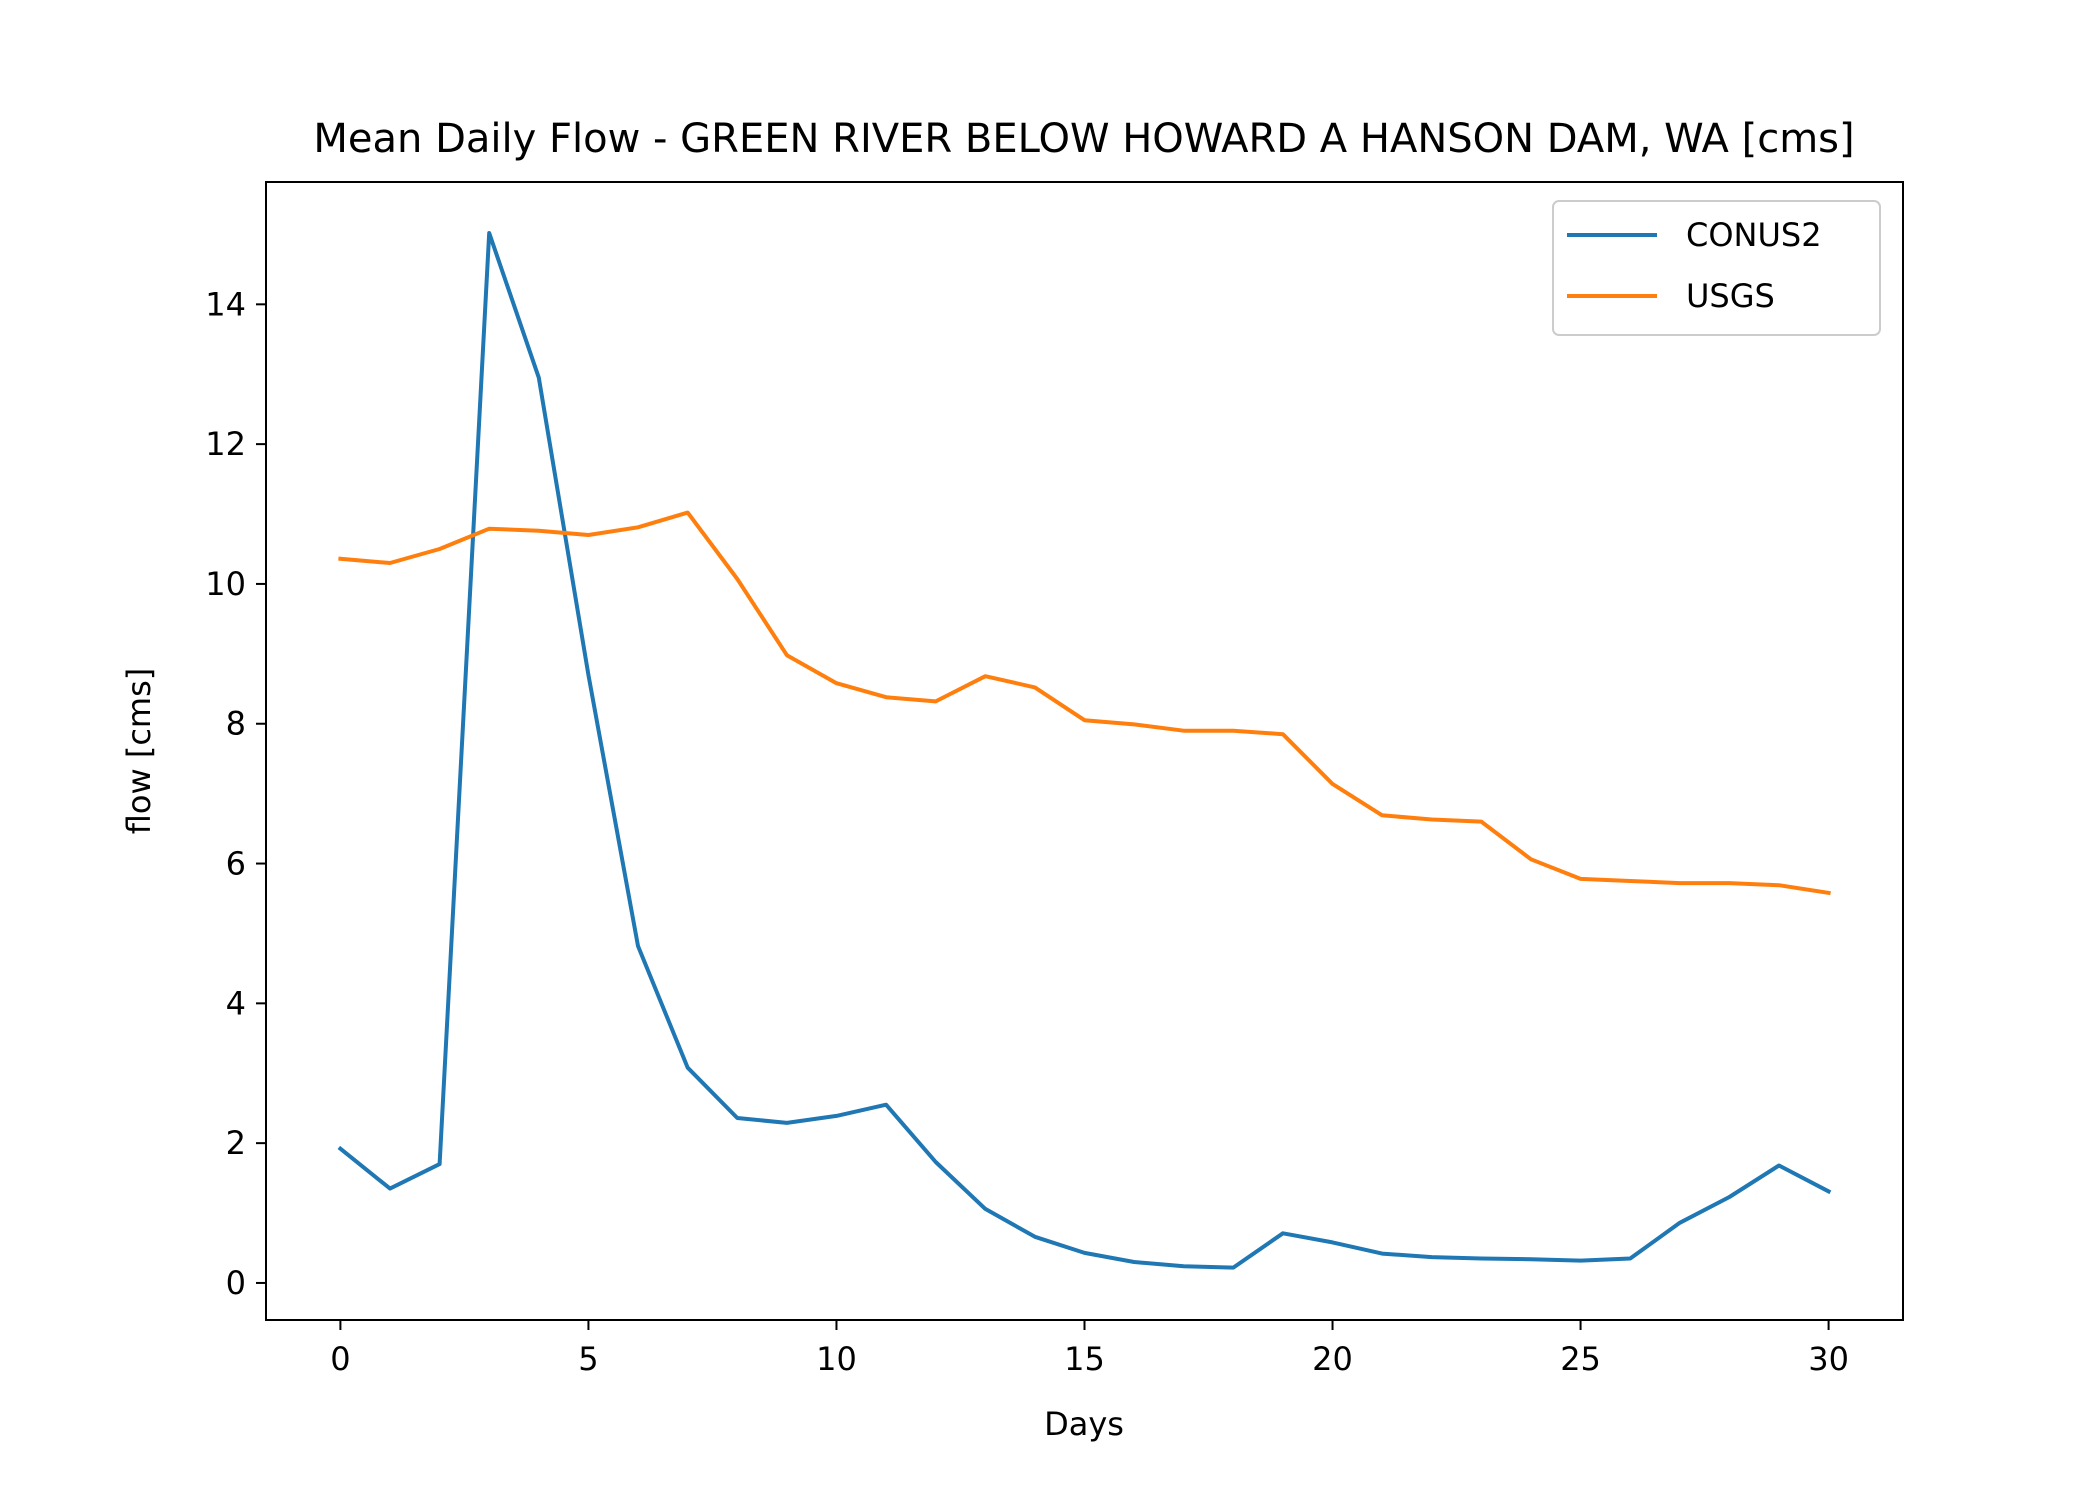 Image resolution: width=2100 pixels, height=1500 pixels. What do you see at coordinates (1084, 1359) in the screenshot?
I see `x-tick-label: 15` at bounding box center [1084, 1359].